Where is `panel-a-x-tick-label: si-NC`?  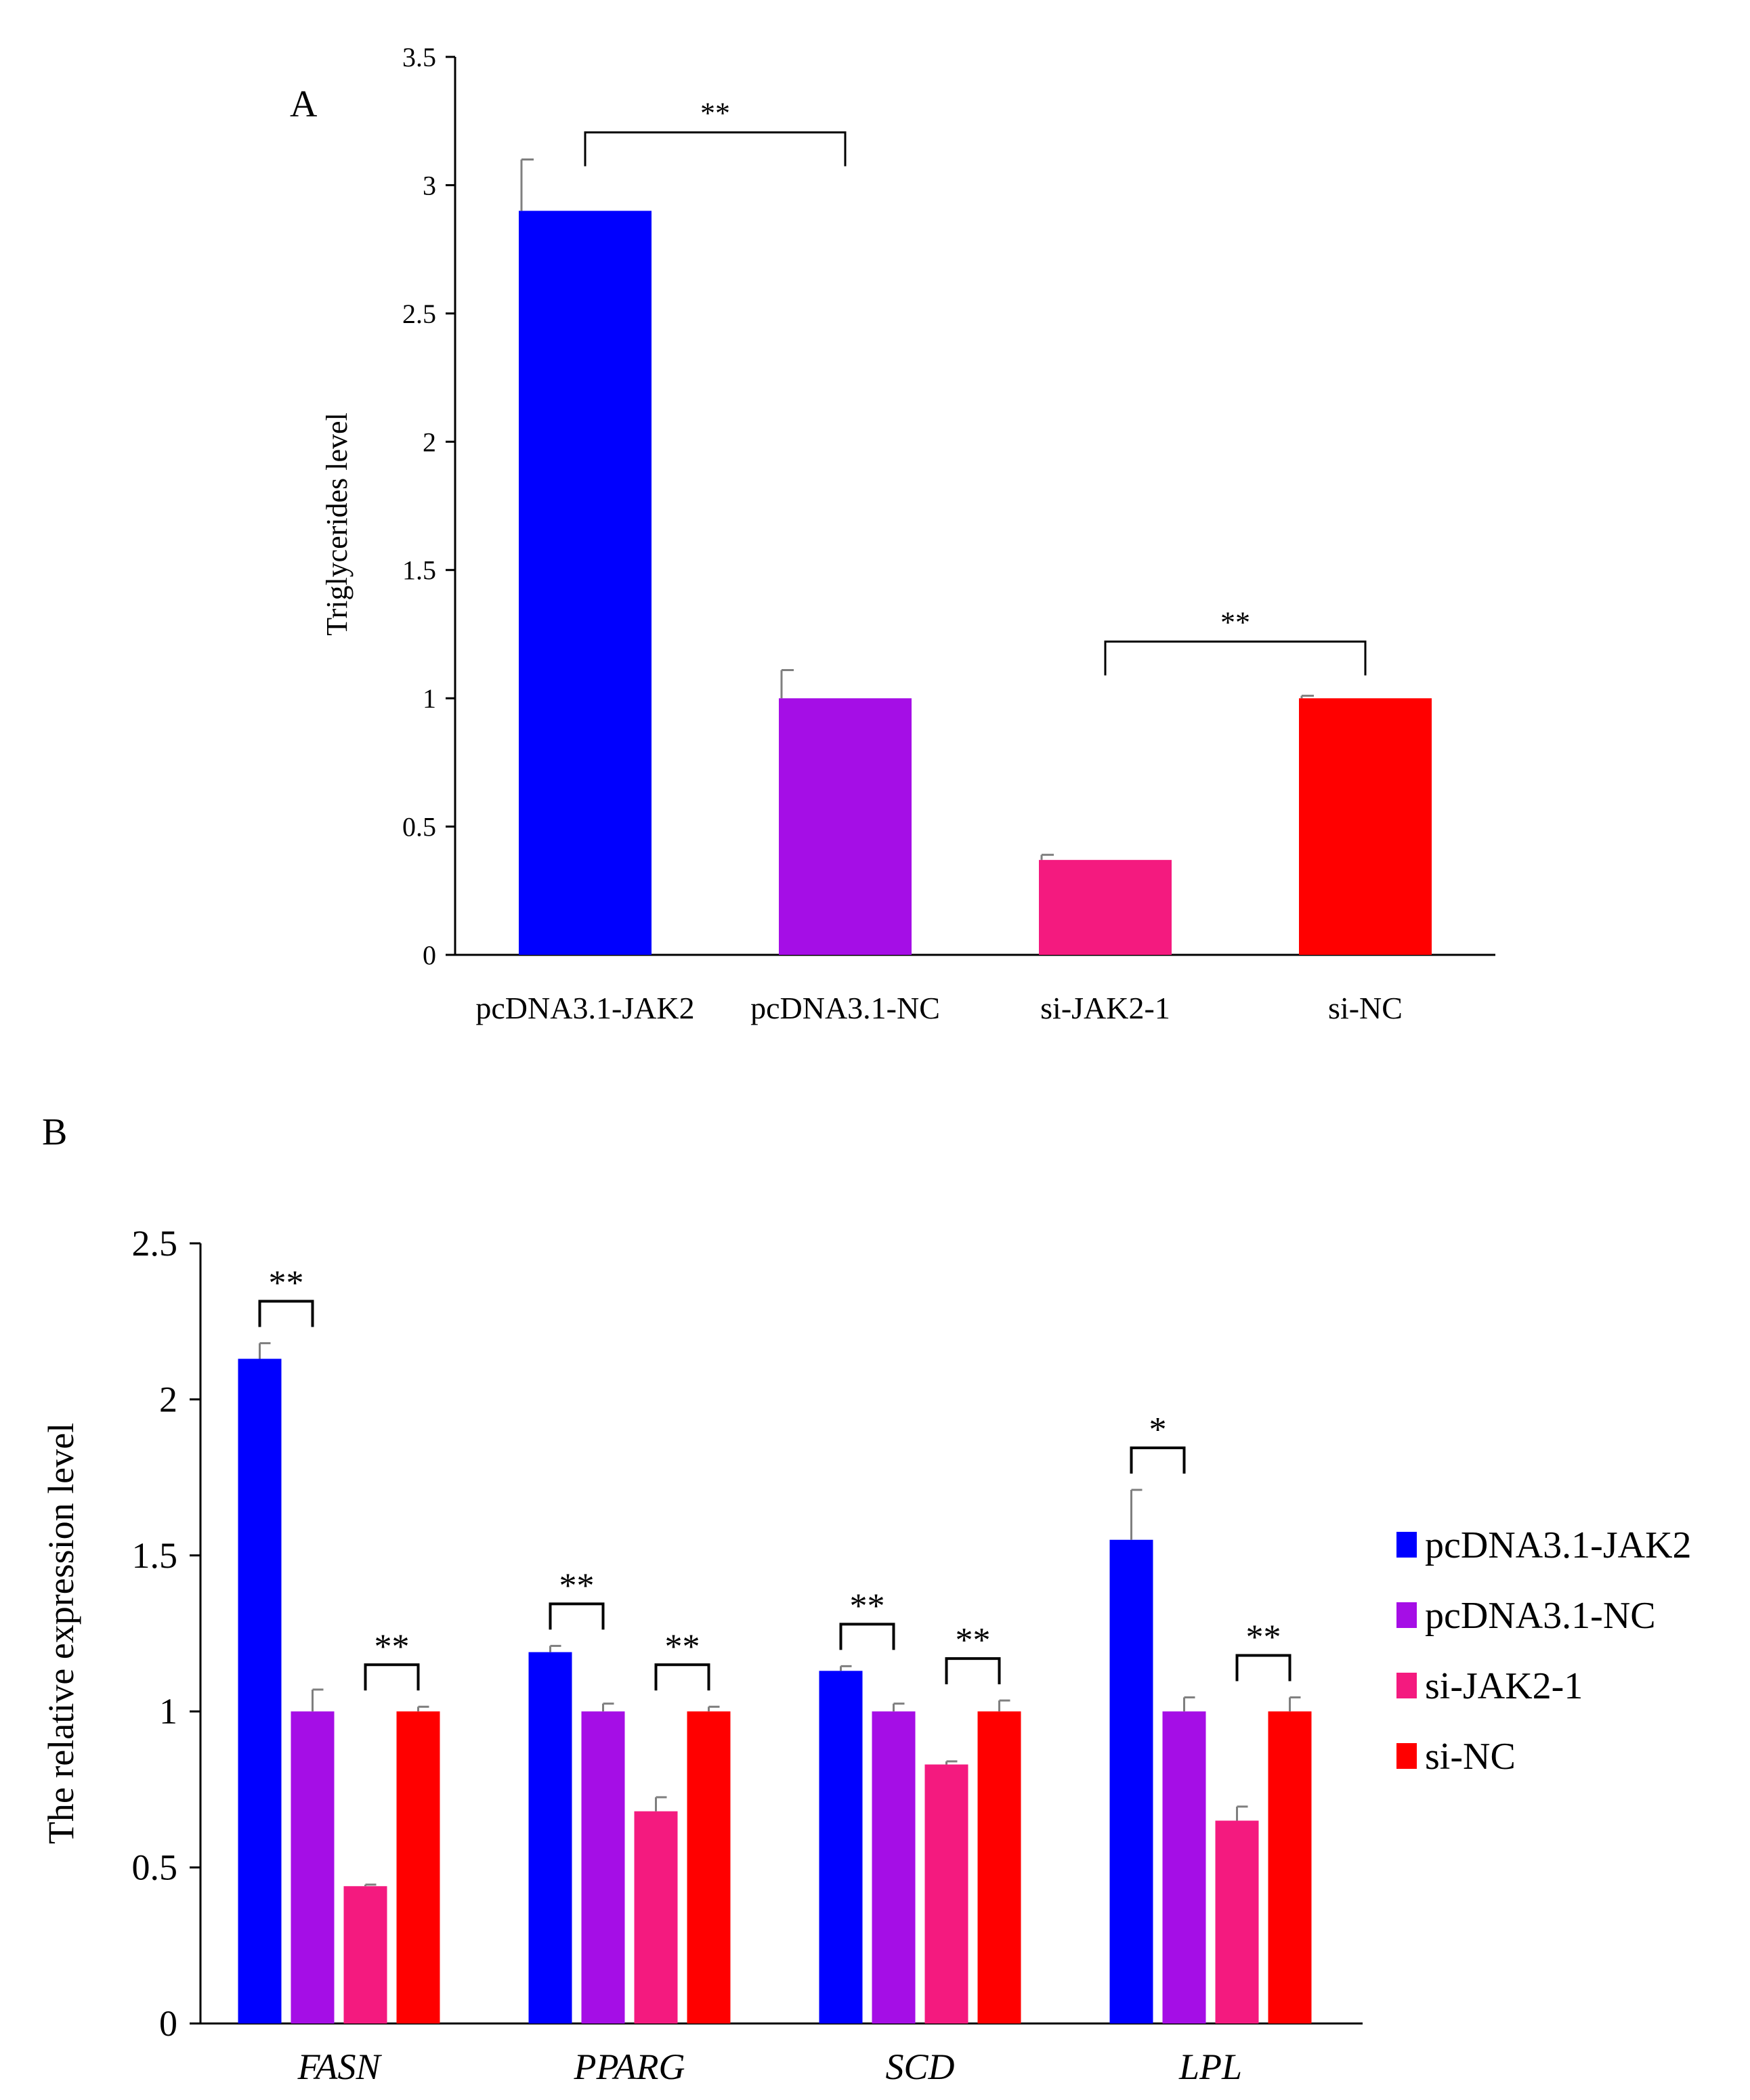
panel-a-x-tick-label: si-NC is located at coordinates (1366, 1008).